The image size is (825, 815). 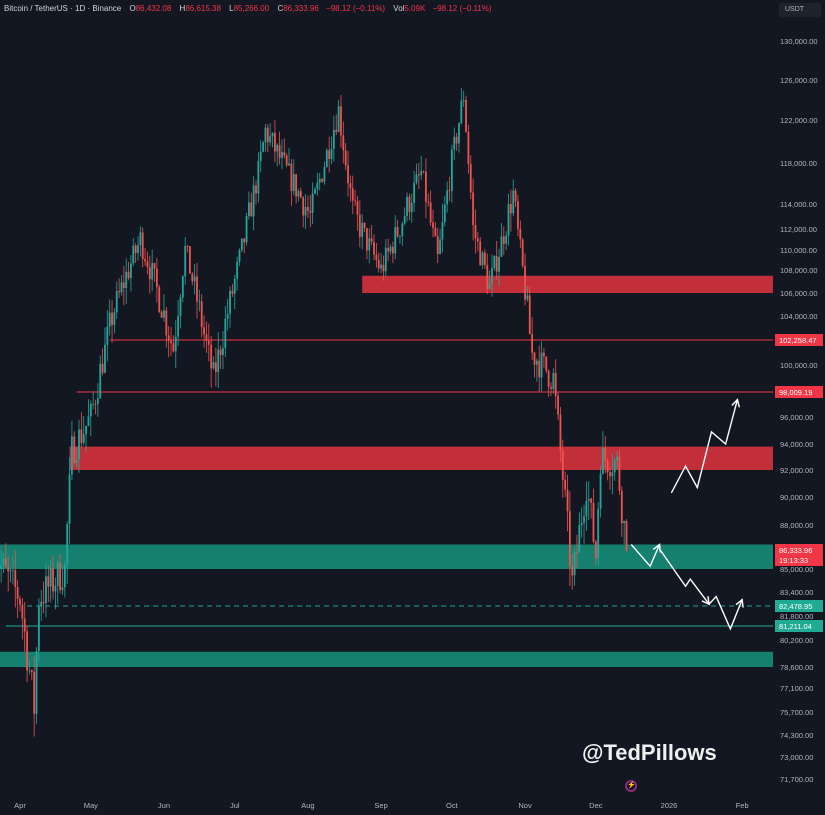 I want to click on close-value: 86,333.96, so click(x=301, y=8).